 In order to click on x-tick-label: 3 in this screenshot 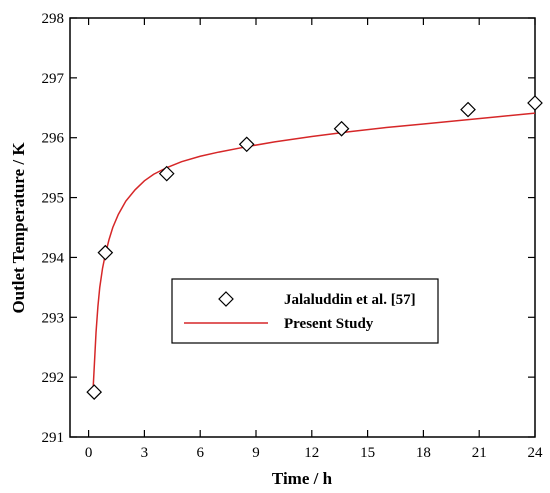, I will do `click(145, 453)`.